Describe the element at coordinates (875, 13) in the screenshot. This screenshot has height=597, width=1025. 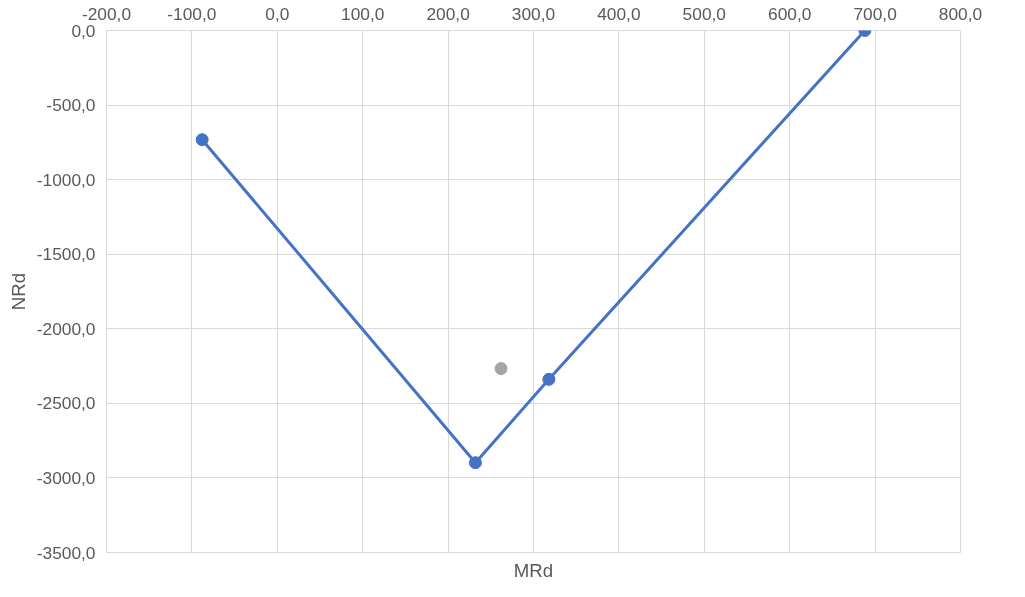
I see `x-tick-label: 700,0` at that location.